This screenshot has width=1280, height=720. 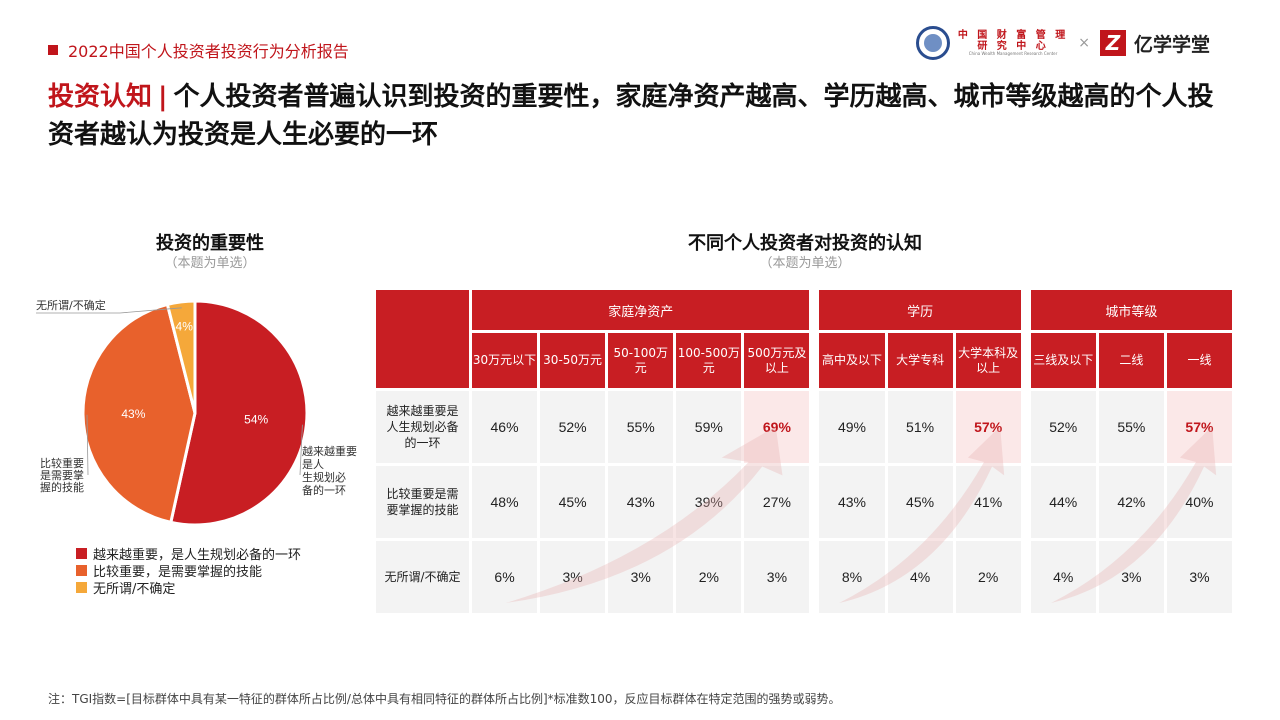 What do you see at coordinates (988, 502) in the screenshot?
I see `table-cell-value: 41%` at bounding box center [988, 502].